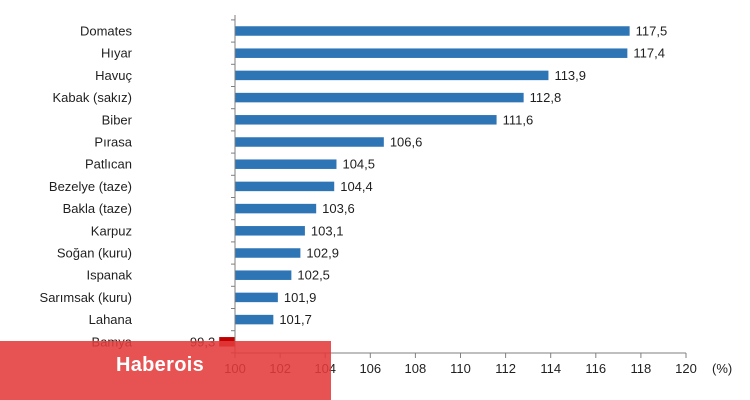 Image resolution: width=750 pixels, height=400 pixels. Describe the element at coordinates (313, 275) in the screenshot. I see `value-label: 102,5` at that location.